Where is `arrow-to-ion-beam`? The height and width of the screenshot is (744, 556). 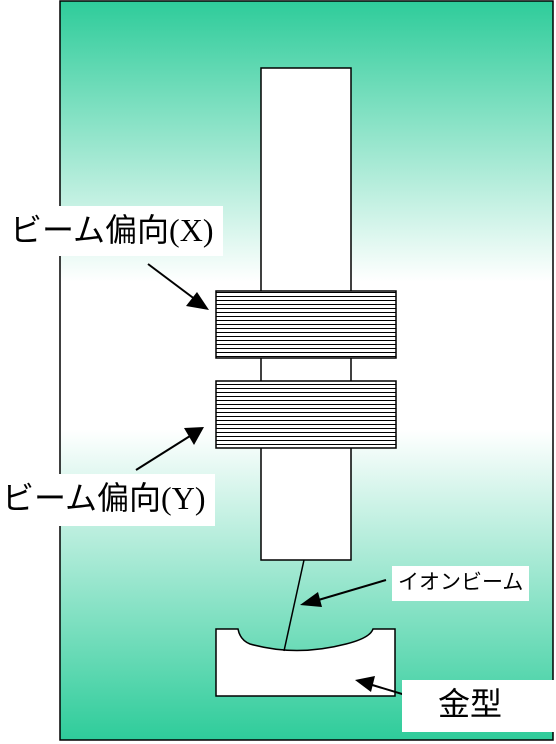
arrow-to-ion-beam is located at coordinates (343, 593).